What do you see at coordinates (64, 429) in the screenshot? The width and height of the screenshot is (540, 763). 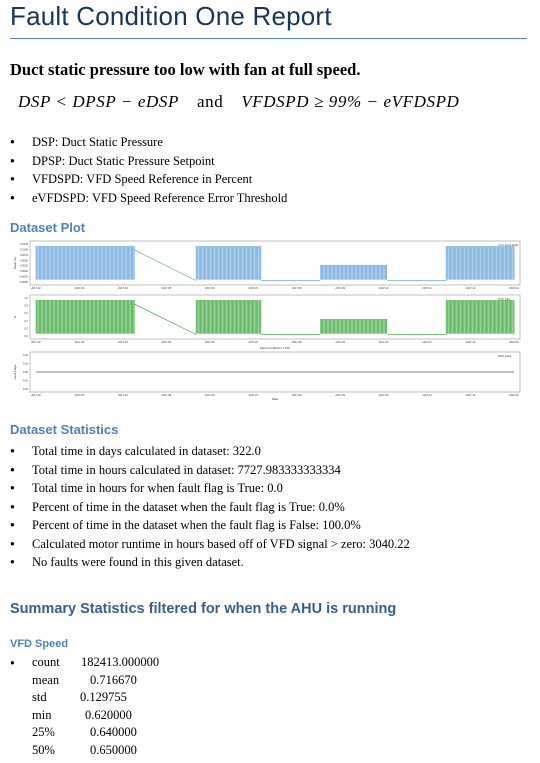 I see `dataset-statistics-heading: Dataset Statistics` at bounding box center [64, 429].